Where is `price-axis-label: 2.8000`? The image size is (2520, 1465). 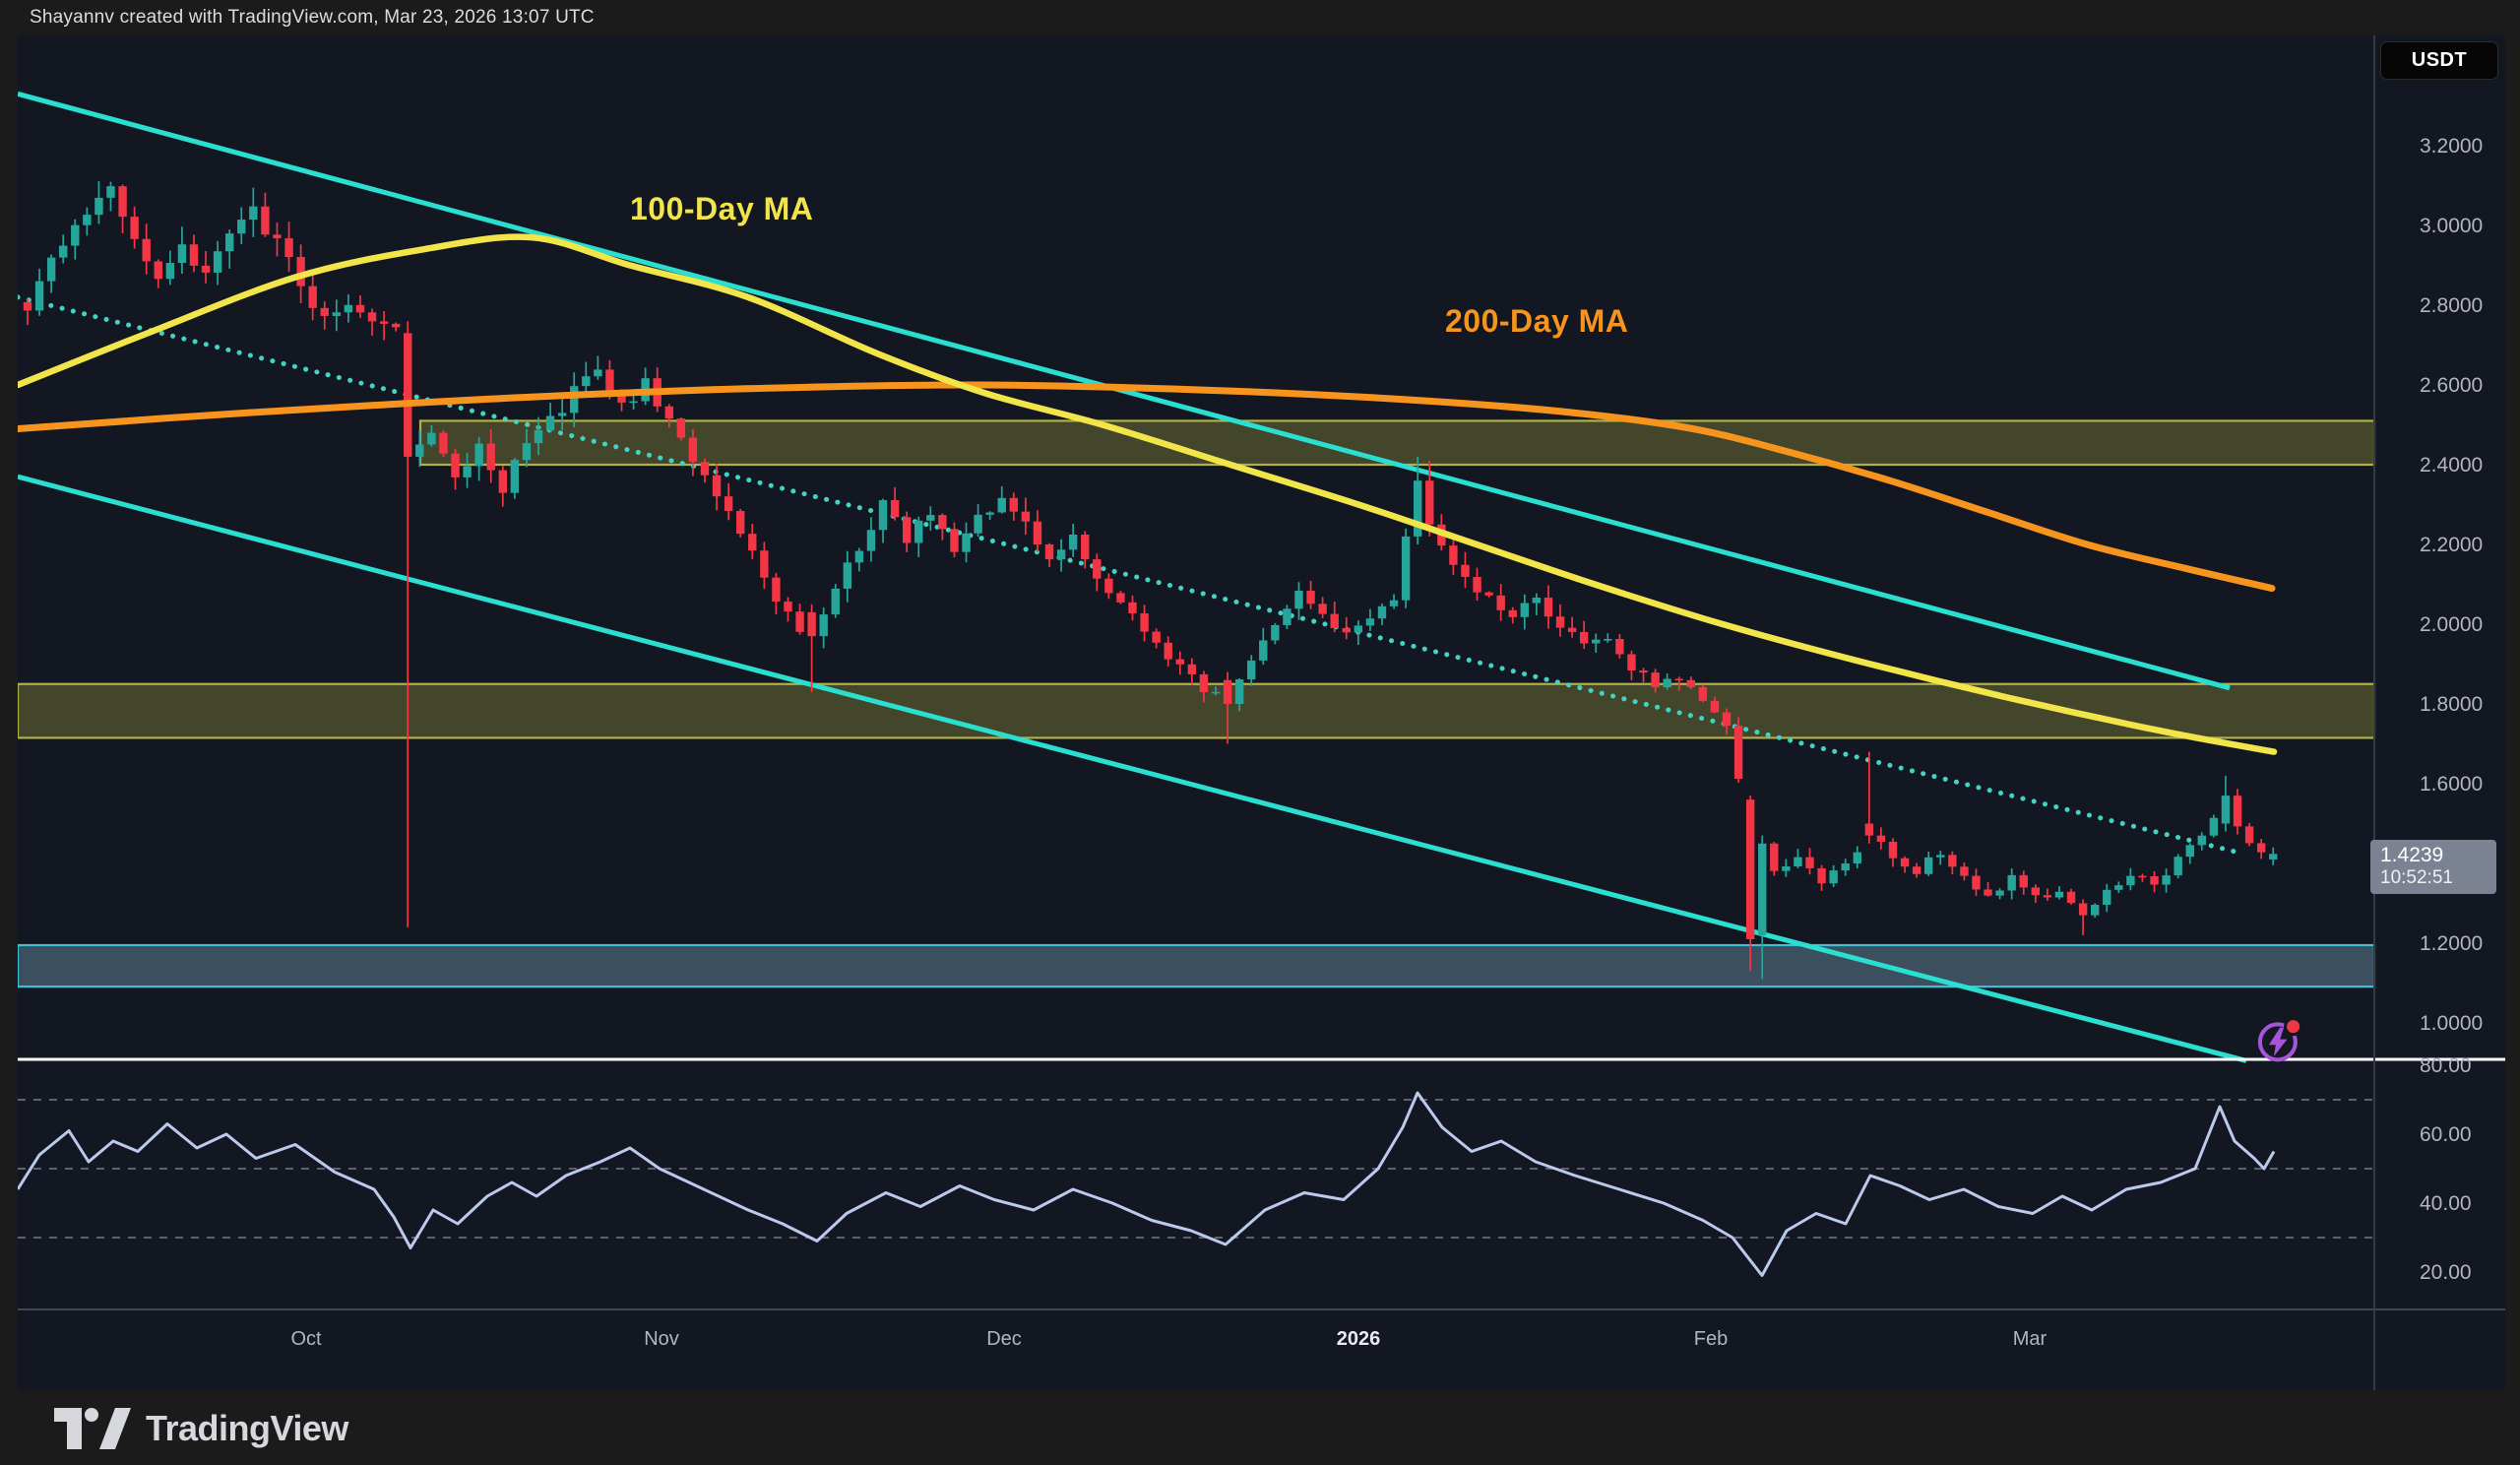
price-axis-label: 2.8000 is located at coordinates (2451, 306).